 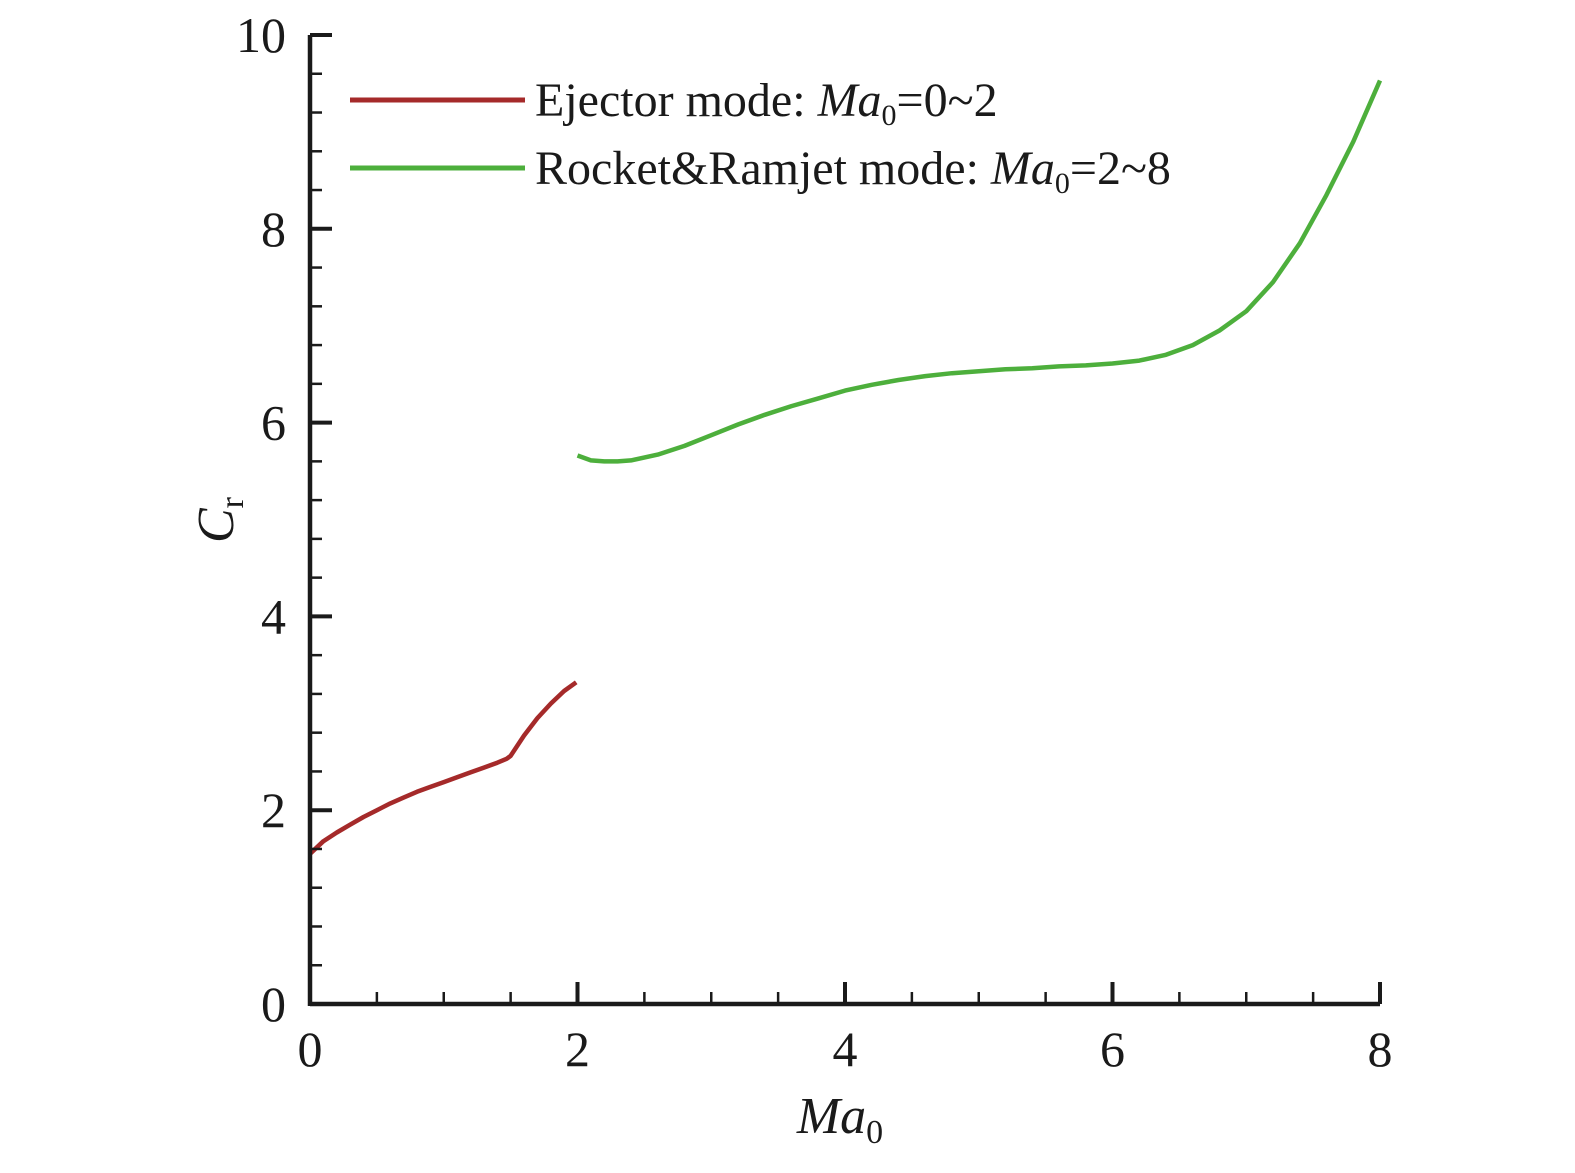 I want to click on y-tick-label: 6, so click(x=273, y=423).